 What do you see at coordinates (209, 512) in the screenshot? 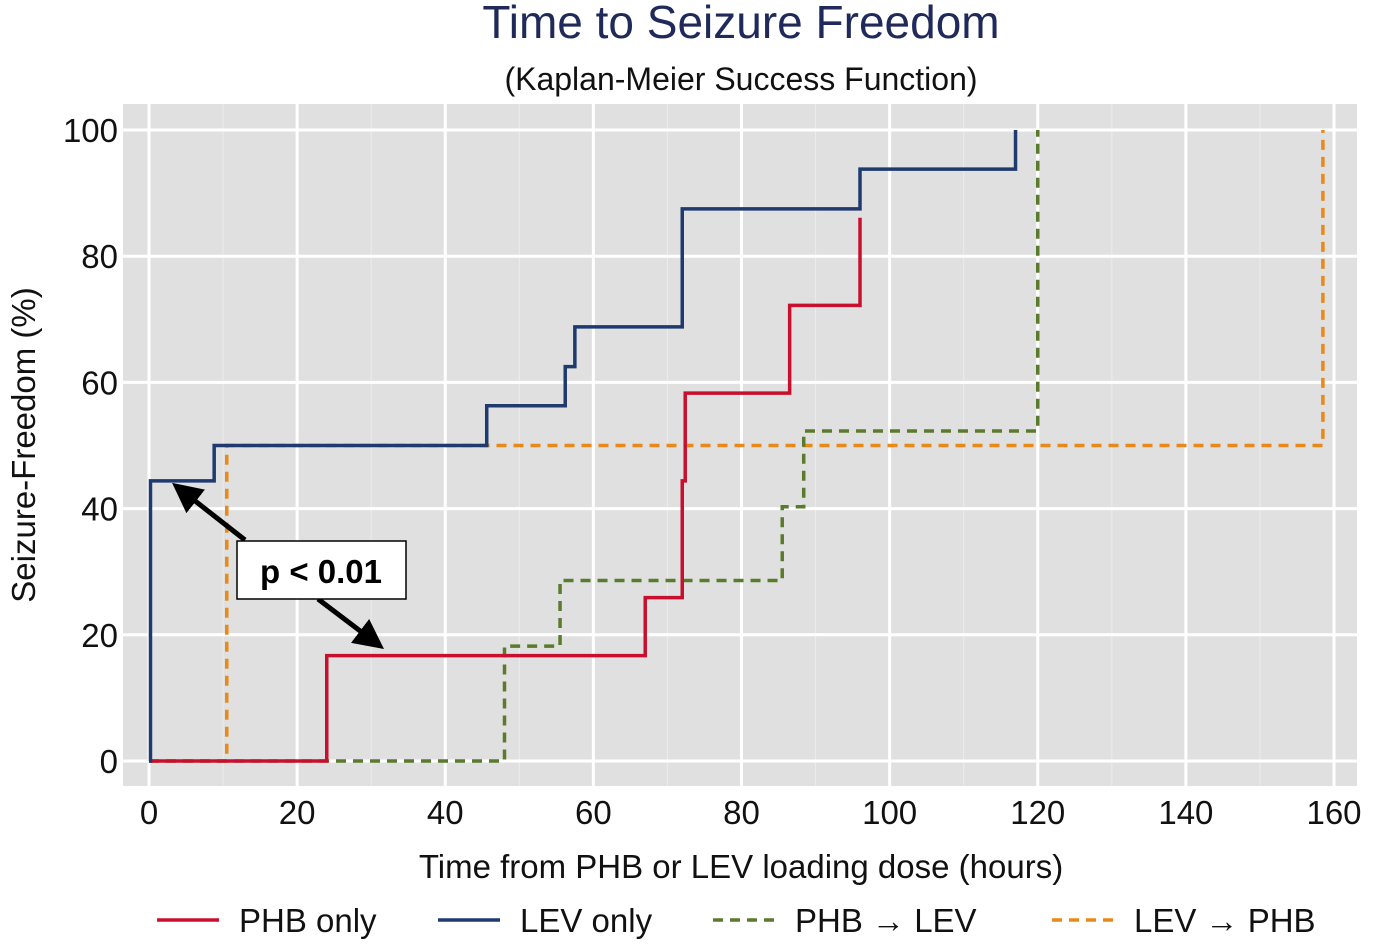
I see `annotation-arrow-lev` at bounding box center [209, 512].